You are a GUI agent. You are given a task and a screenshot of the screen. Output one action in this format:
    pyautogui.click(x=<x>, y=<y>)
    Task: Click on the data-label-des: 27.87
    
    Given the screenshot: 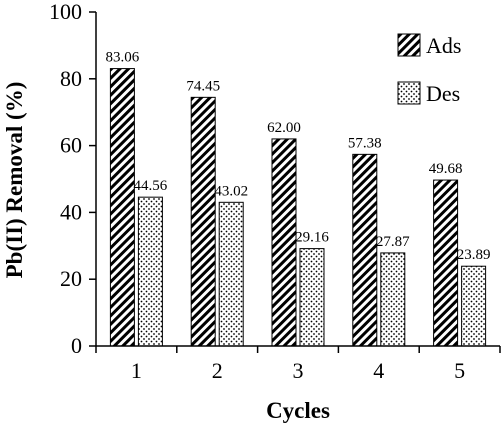 What is the action you would take?
    pyautogui.click(x=393, y=242)
    